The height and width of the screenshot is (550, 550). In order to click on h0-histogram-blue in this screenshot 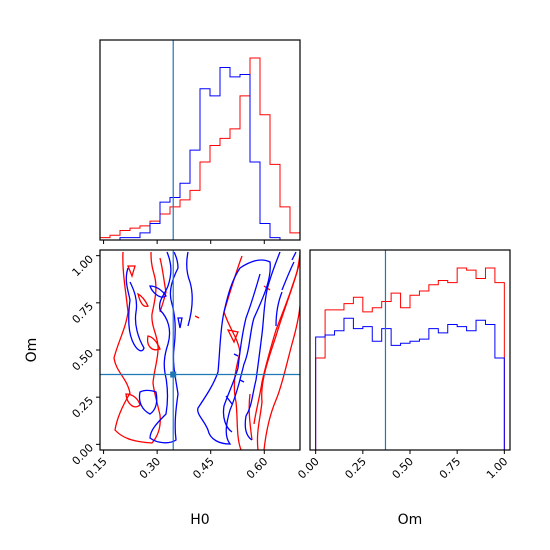, I will do `click(200, 153)`.